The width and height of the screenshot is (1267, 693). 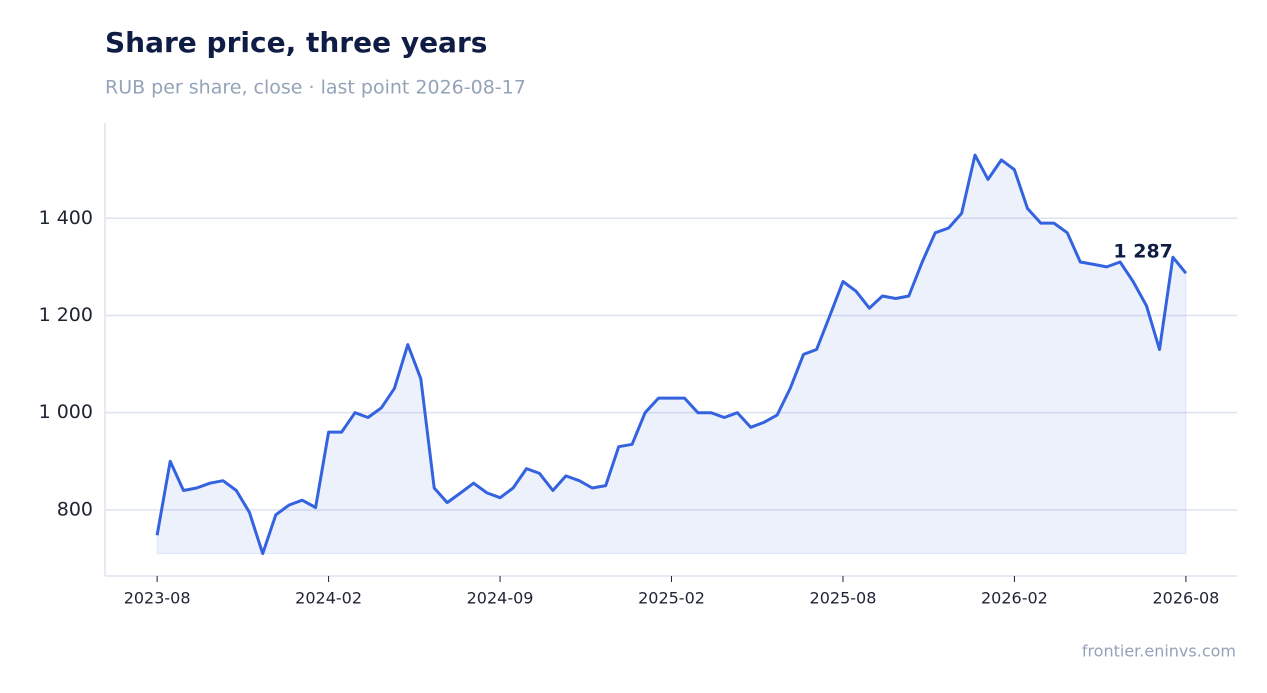 I want to click on y-tick-label: 1 400, so click(x=66, y=218).